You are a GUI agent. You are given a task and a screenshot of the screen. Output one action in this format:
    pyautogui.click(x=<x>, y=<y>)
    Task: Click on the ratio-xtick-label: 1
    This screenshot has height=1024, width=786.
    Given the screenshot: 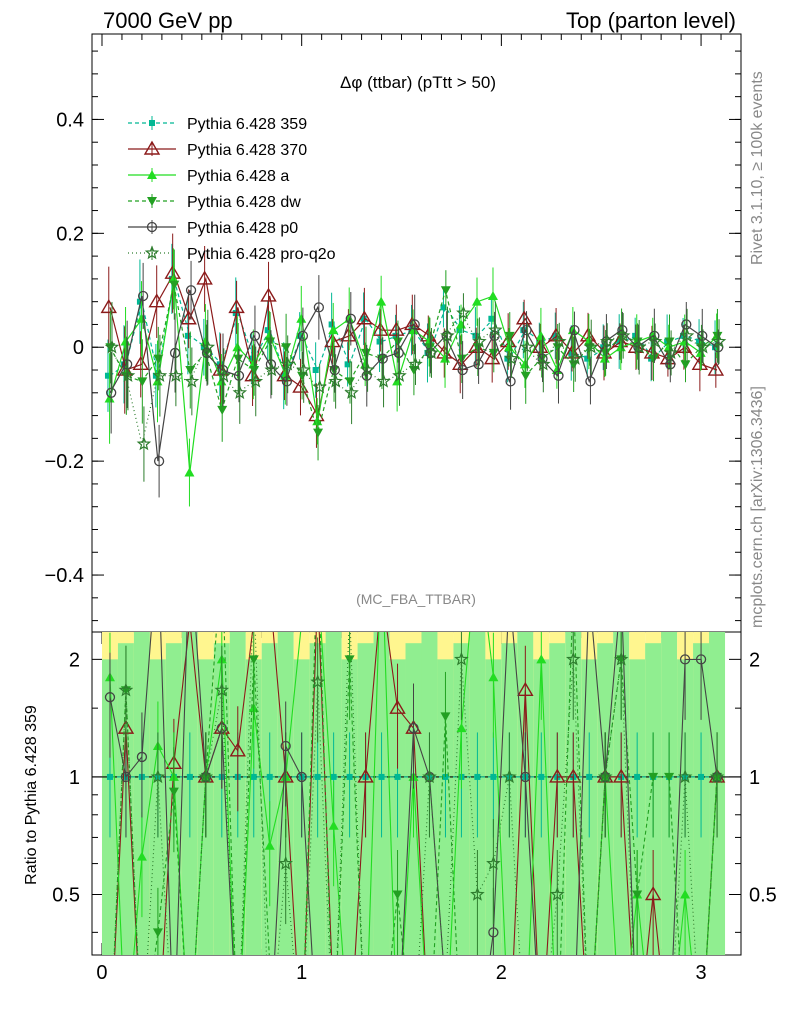 What is the action you would take?
    pyautogui.click(x=301, y=973)
    